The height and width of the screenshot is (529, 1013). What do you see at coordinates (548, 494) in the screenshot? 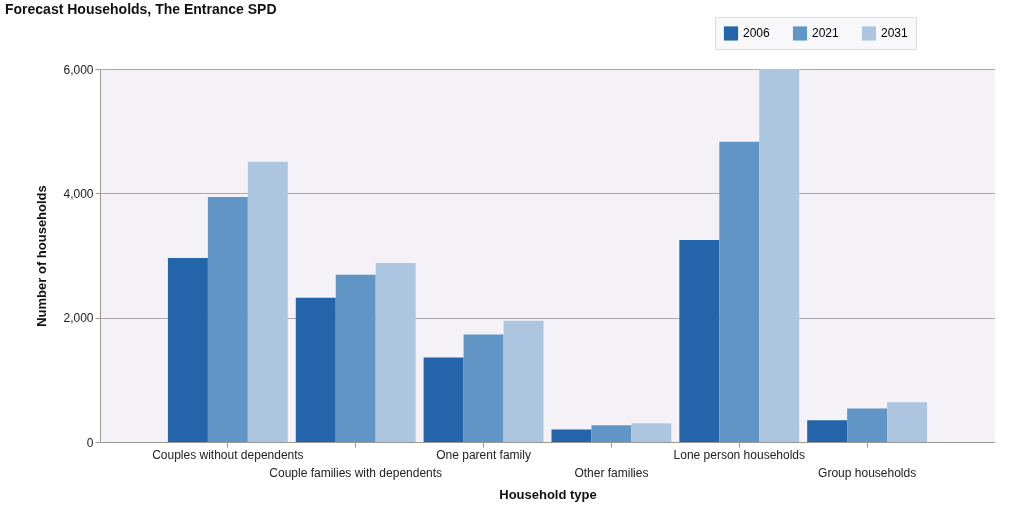
I see `x-axis-title: Household type` at bounding box center [548, 494].